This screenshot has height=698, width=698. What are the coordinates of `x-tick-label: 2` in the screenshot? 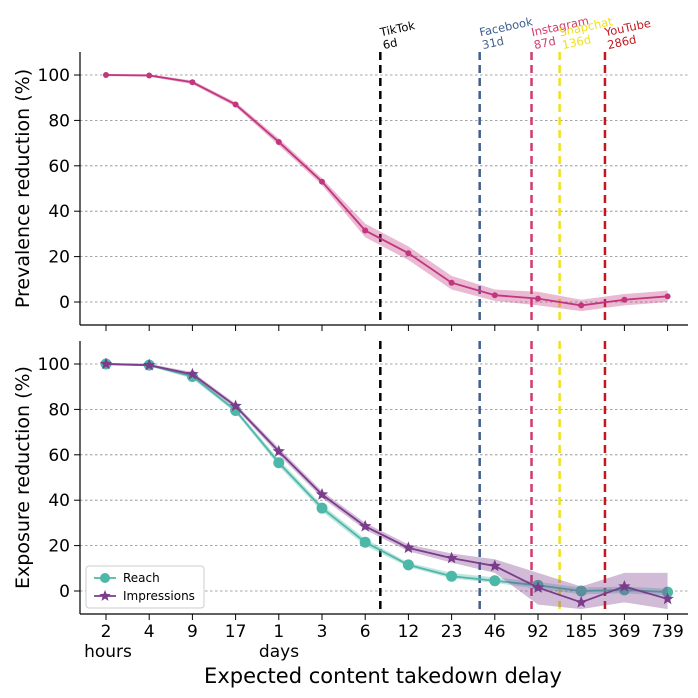 It's located at (106, 632).